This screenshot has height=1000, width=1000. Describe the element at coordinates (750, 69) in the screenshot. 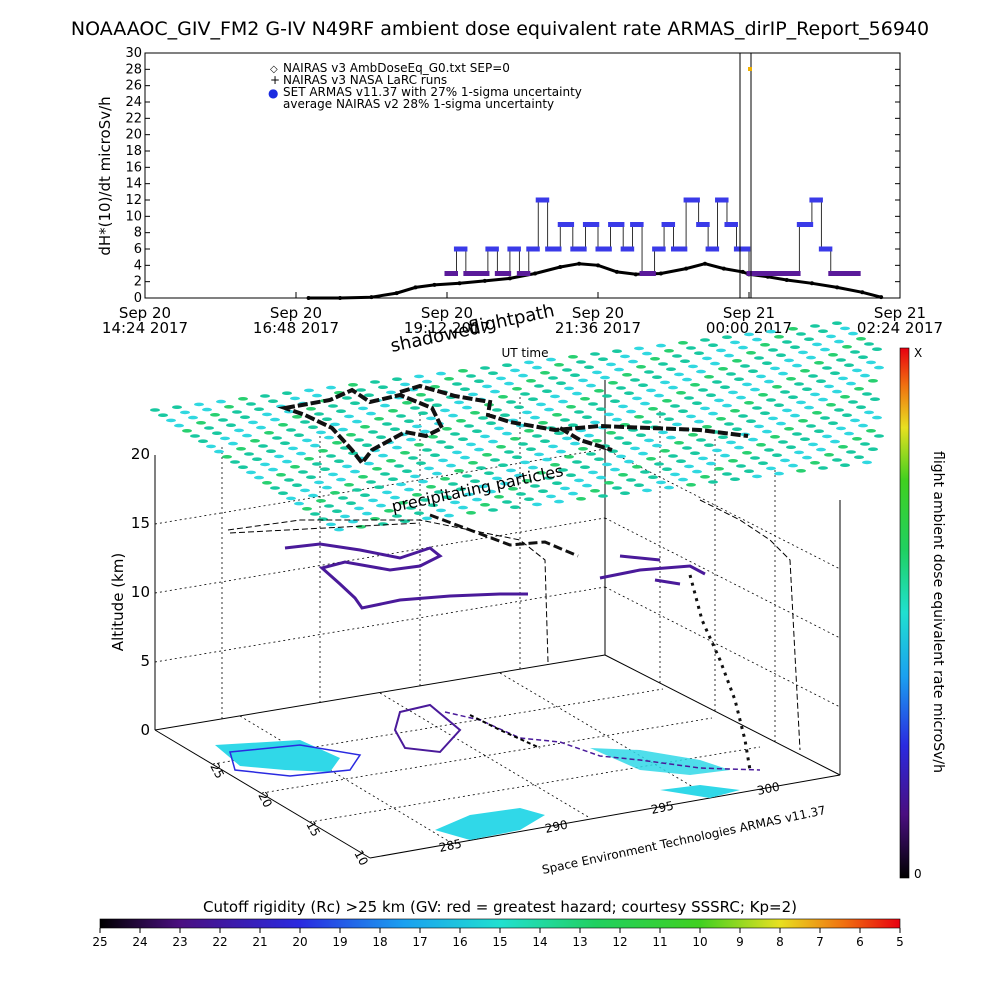

I see `spike-marker` at that location.